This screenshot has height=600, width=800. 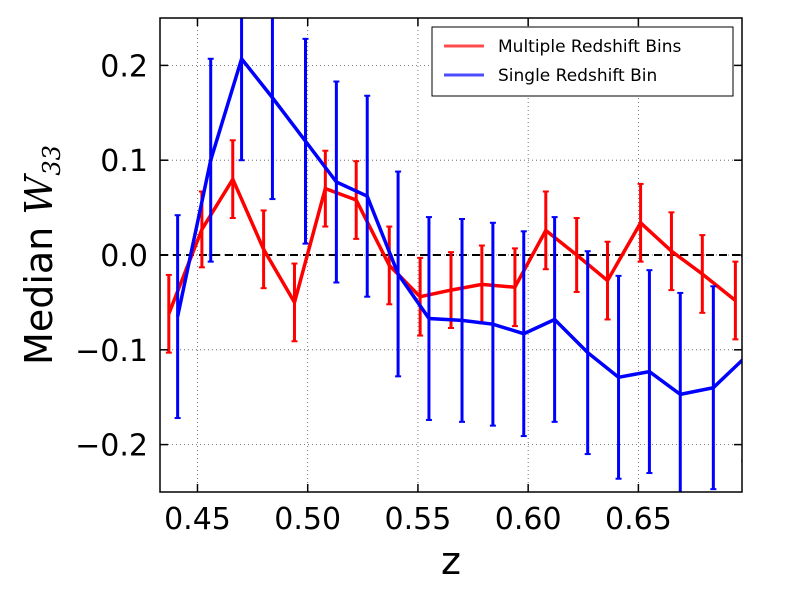 What do you see at coordinates (451, 561) in the screenshot?
I see `x-axis-title: z` at bounding box center [451, 561].